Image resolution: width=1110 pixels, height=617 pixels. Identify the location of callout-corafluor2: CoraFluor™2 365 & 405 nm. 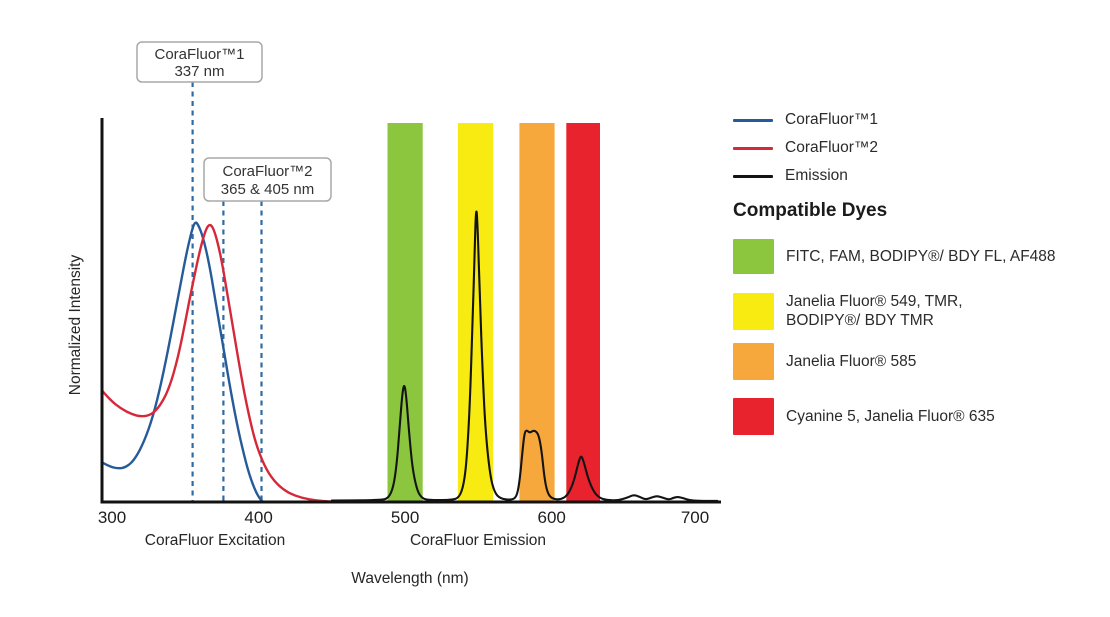
(267, 179).